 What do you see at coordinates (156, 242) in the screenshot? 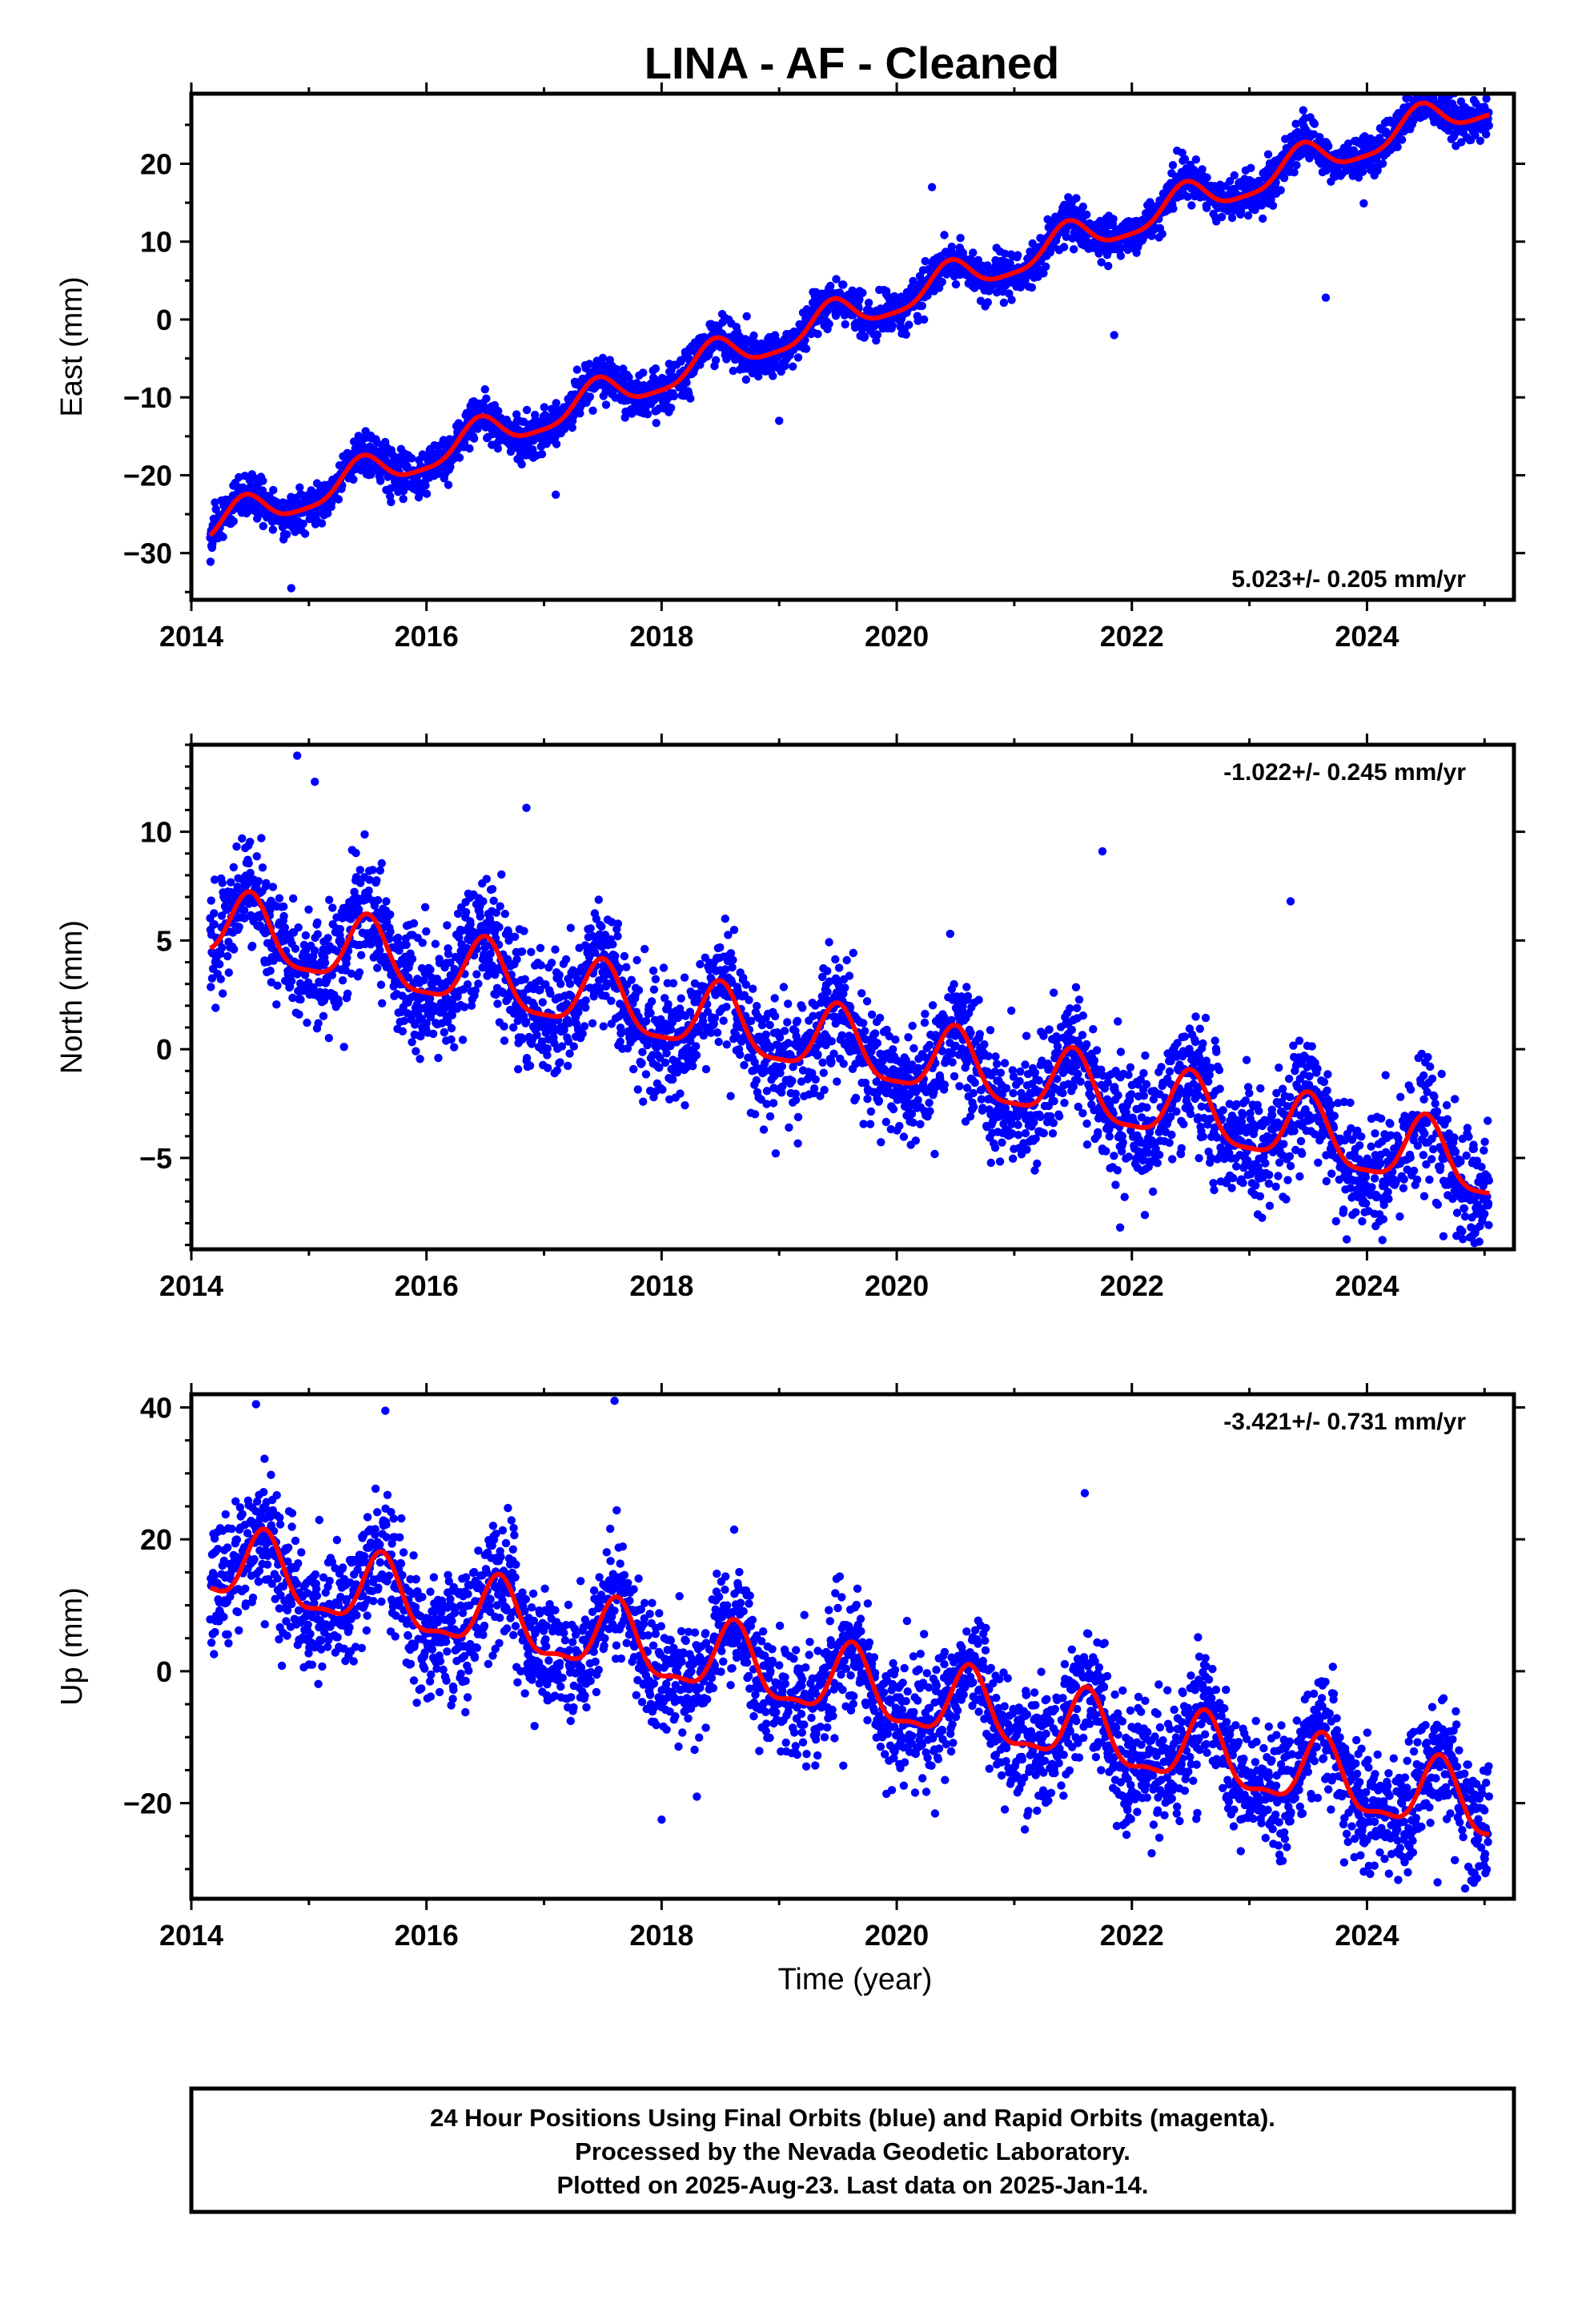
I see `y-tick-label: 10` at bounding box center [156, 242].